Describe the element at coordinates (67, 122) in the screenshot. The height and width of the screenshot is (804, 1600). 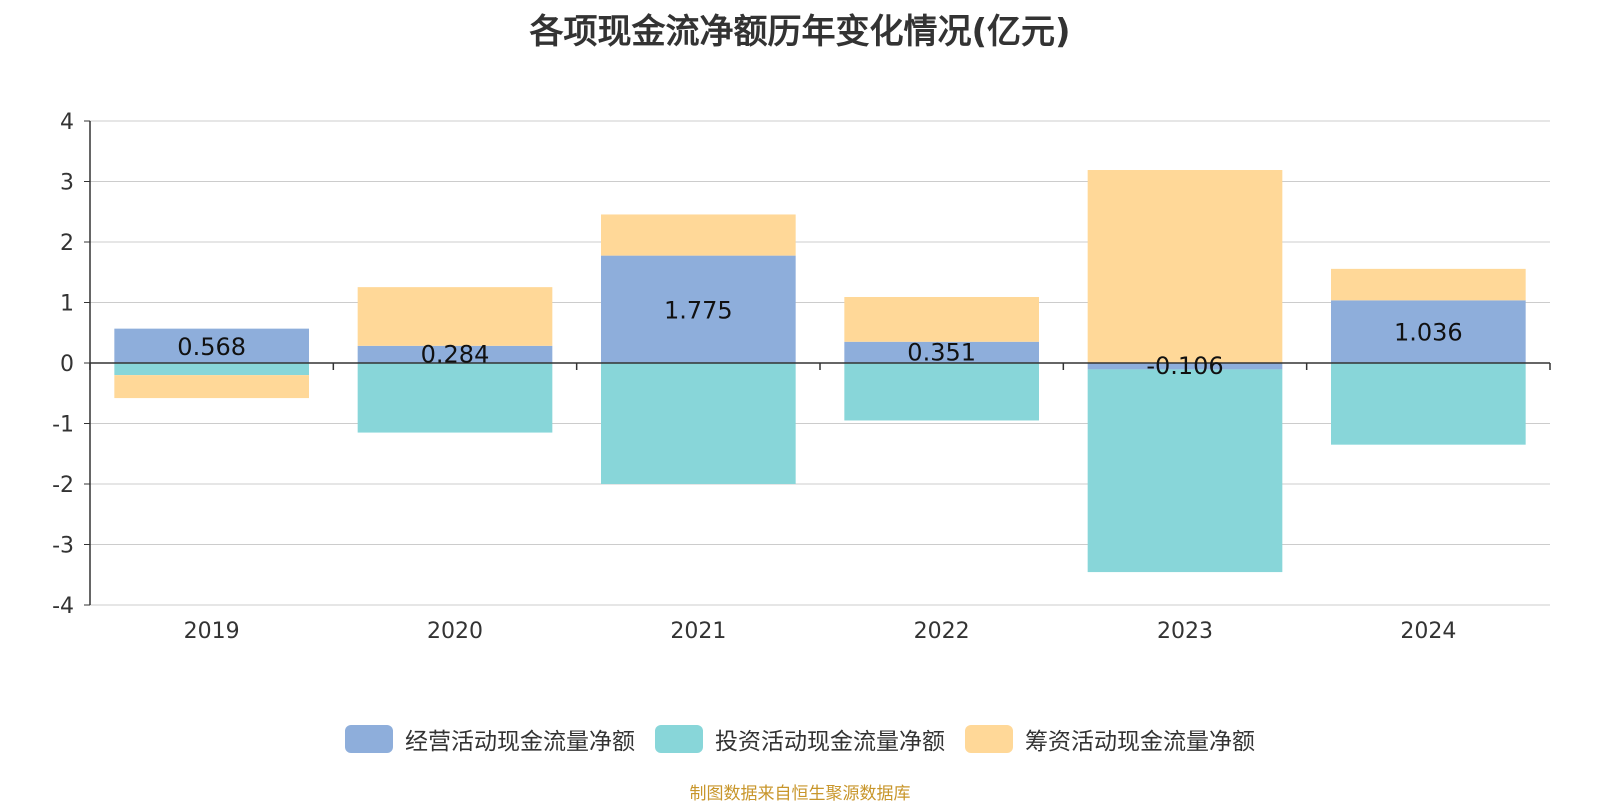
I see `y-tick-label: 4` at that location.